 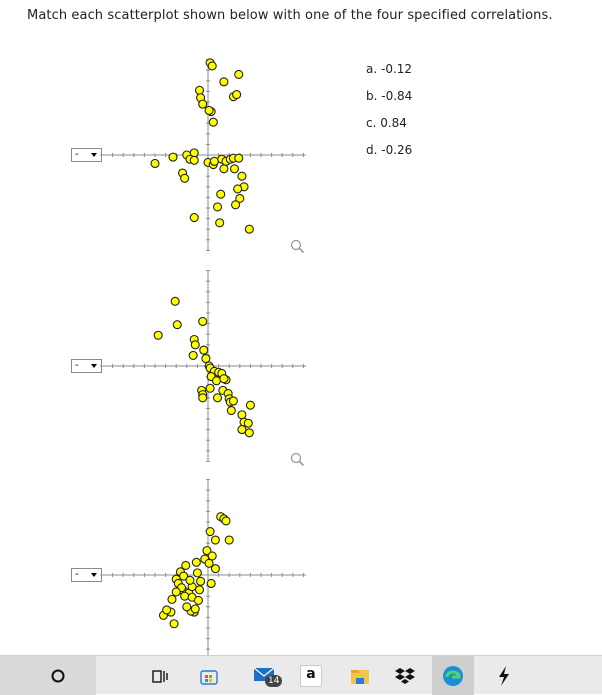 What do you see at coordinates (77, 365) in the screenshot?
I see `dropdown-plot-2-value: -` at bounding box center [77, 365].